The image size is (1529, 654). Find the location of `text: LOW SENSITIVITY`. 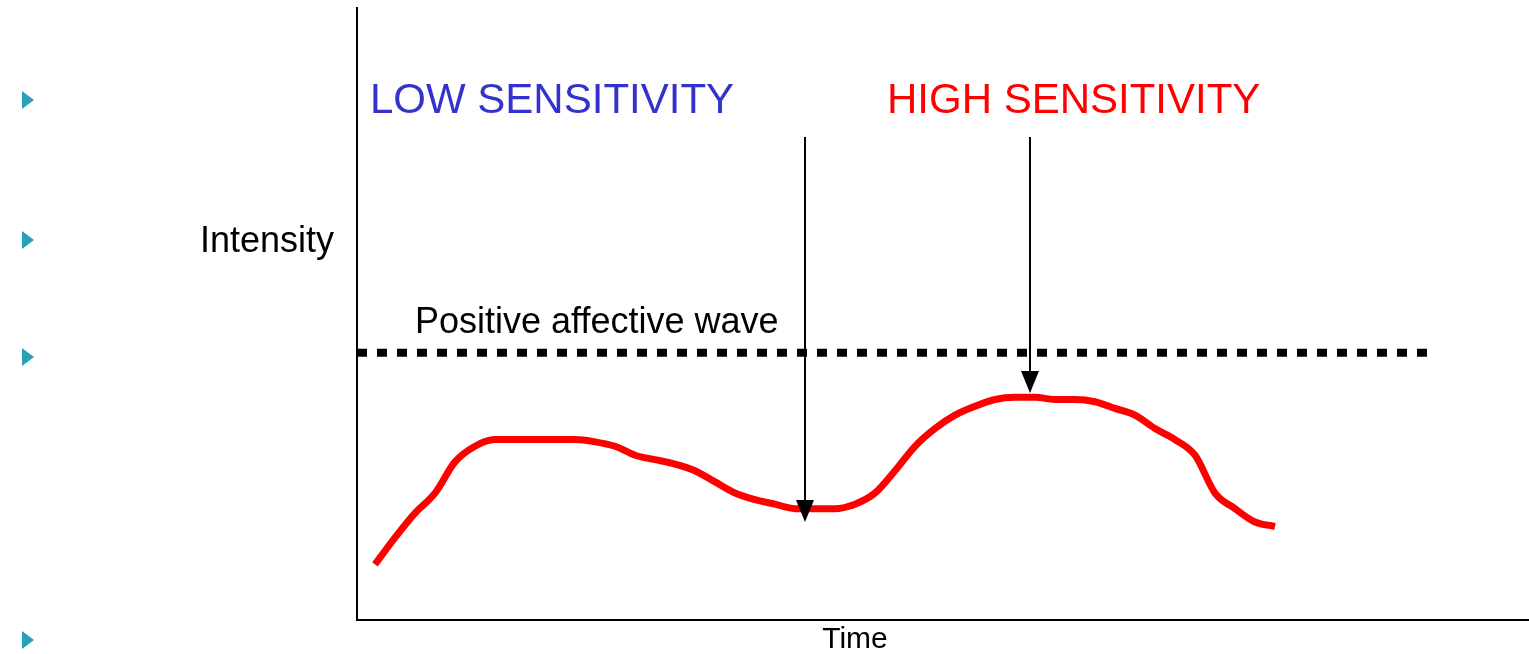

text: LOW SENSITIVITY is located at coordinates (552, 98).